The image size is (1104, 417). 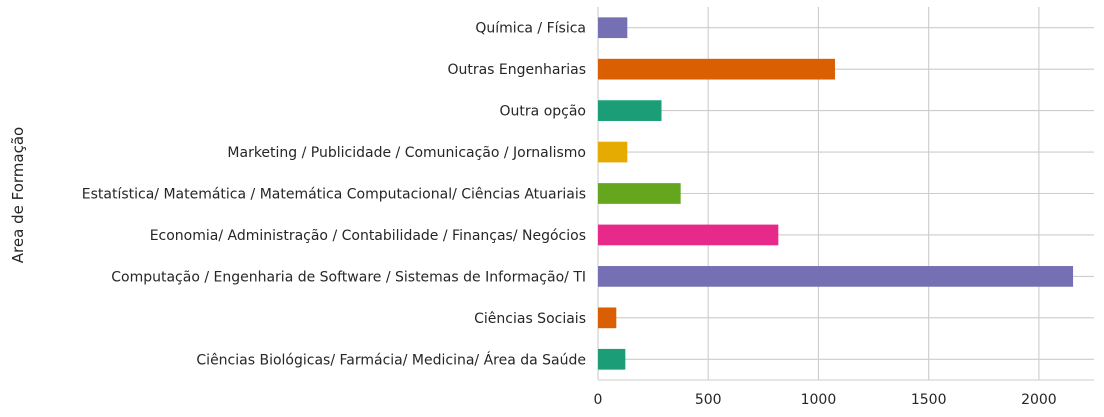 I want to click on x-tick-label: 500, so click(x=708, y=400).